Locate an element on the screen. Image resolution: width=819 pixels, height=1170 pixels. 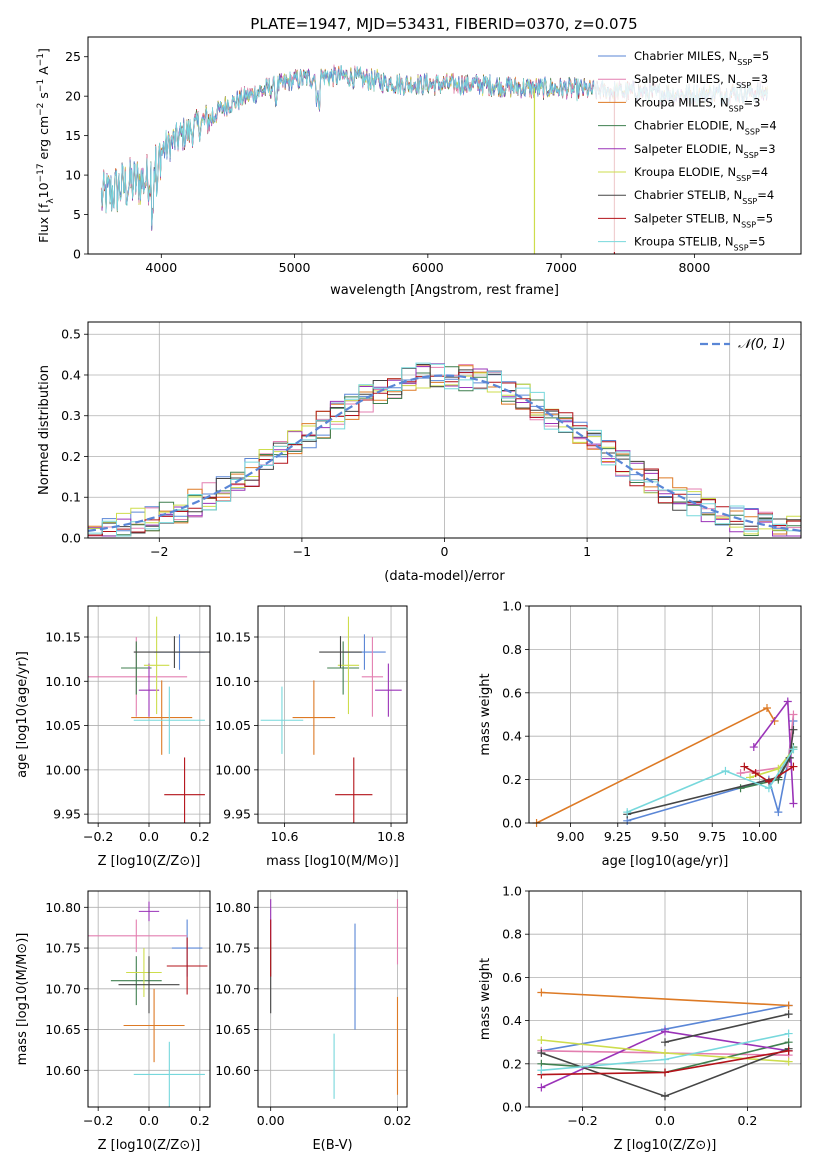
y-tick-label: 10.75 is located at coordinates (63, 948).